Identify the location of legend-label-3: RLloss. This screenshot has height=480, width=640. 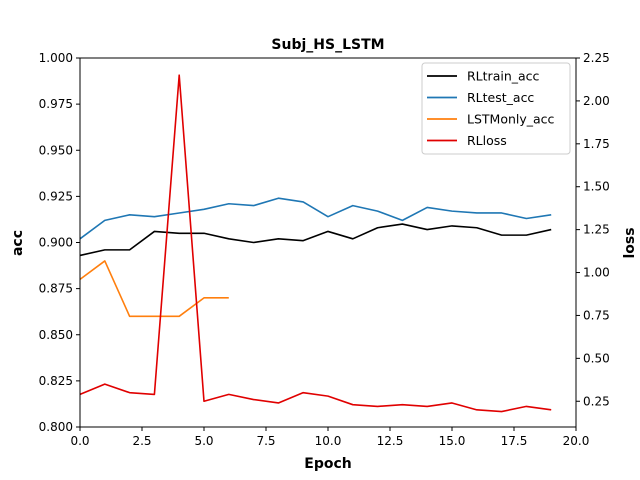
(487, 140).